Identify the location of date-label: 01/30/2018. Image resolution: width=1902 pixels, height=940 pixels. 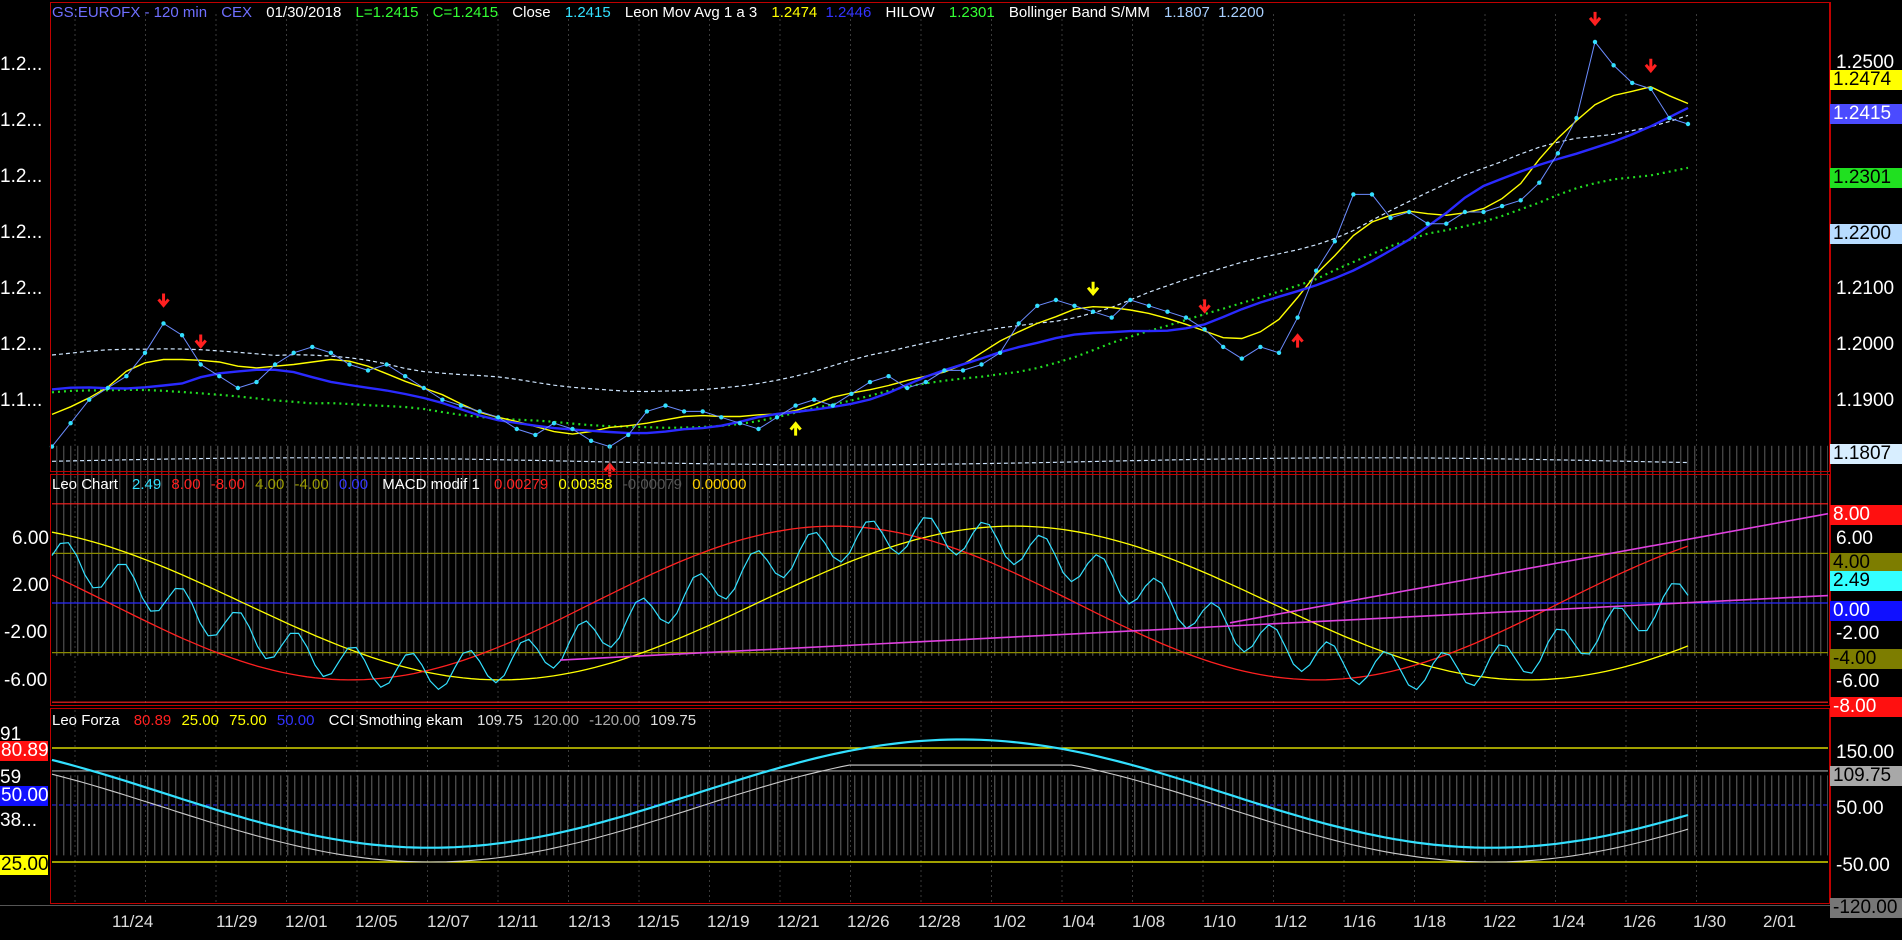
(304, 12).